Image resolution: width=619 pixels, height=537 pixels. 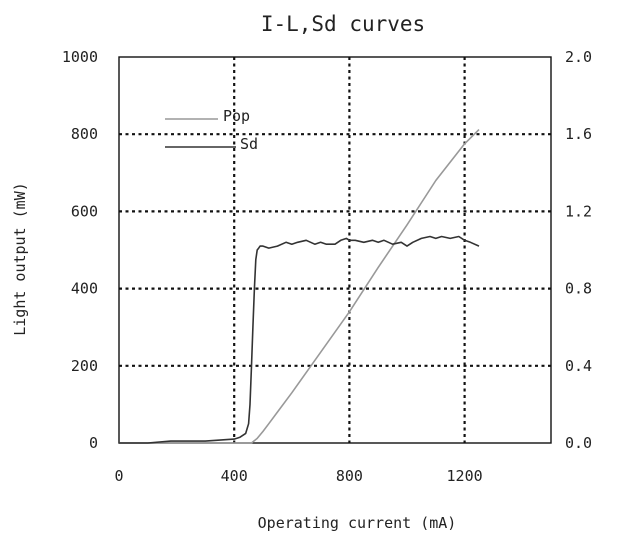 What do you see at coordinates (578, 57) in the screenshot?
I see `y2-tick-label: 2.0` at bounding box center [578, 57].